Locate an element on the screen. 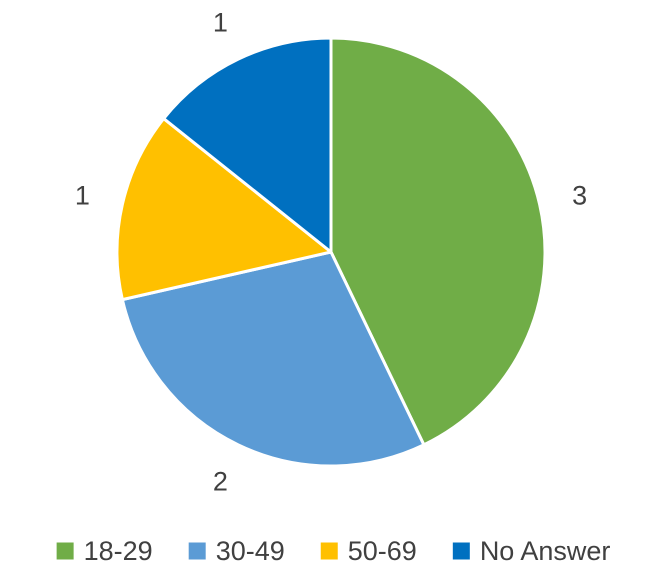 The height and width of the screenshot is (577, 667). legend-item-no-answer: No Answer is located at coordinates (531, 551).